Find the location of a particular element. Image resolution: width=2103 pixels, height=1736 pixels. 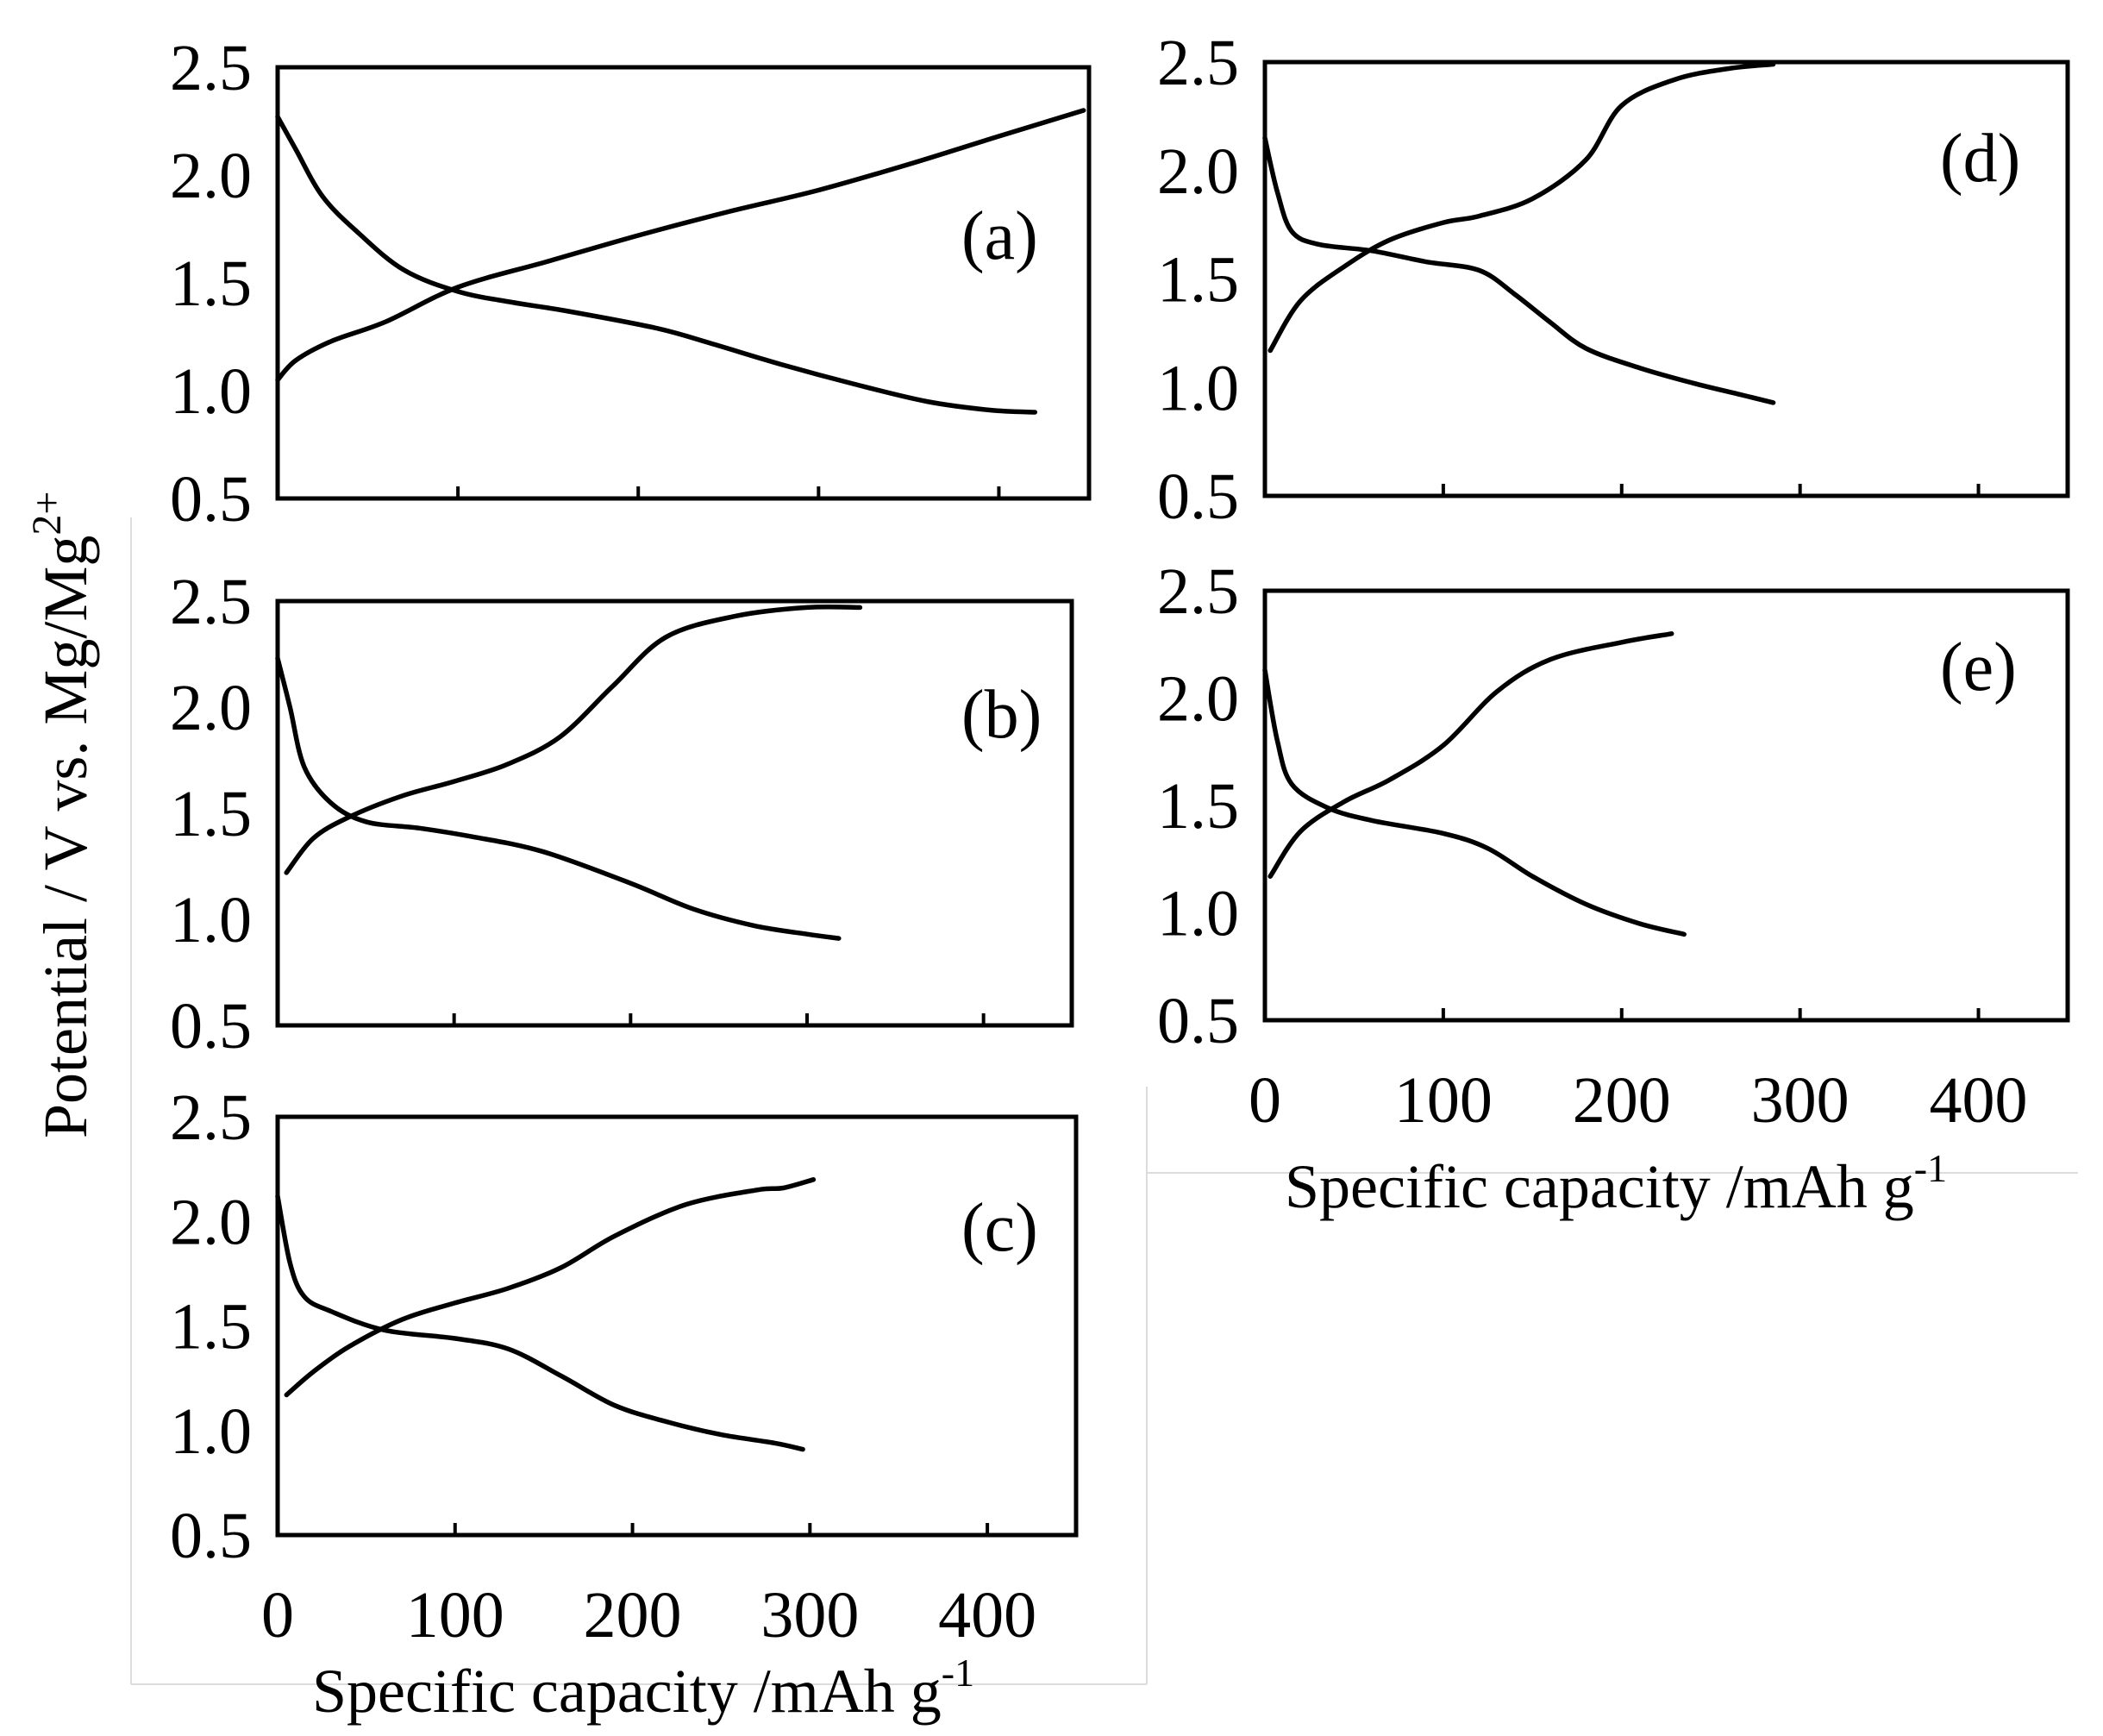

x-axis-title-right: Specific capacity /mAh g-1 is located at coordinates (1616, 1183).